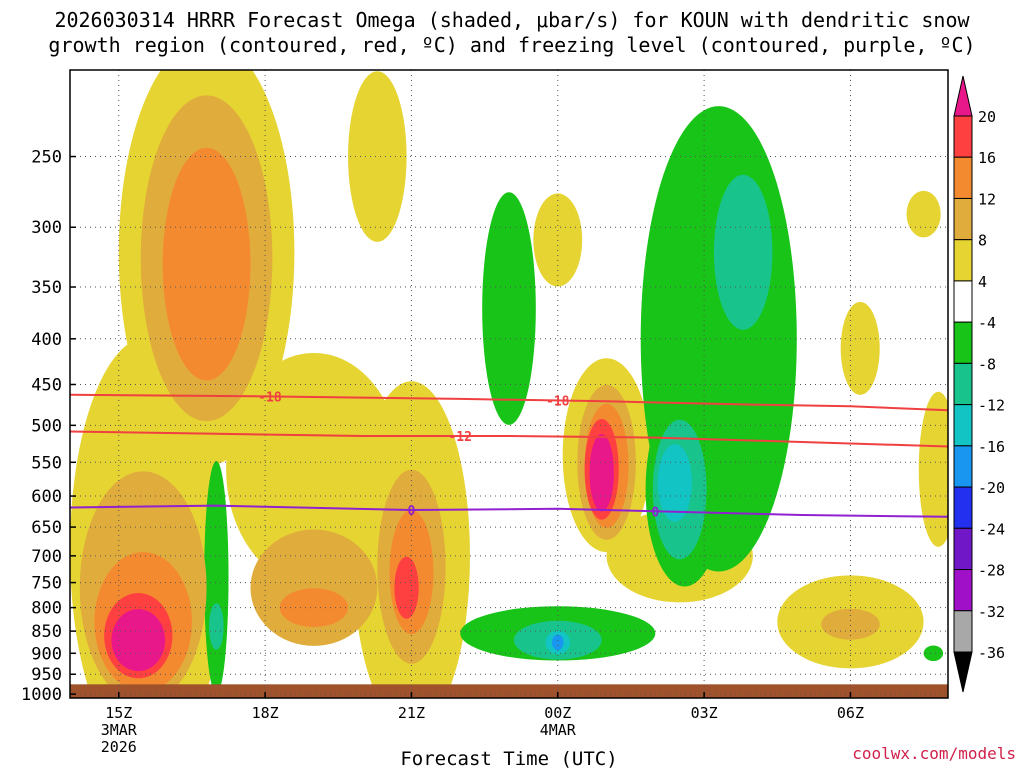 This screenshot has width=1024, height=768. Describe the element at coordinates (704, 713) in the screenshot. I see `x-tick-label-03Z: 03Z` at that location.